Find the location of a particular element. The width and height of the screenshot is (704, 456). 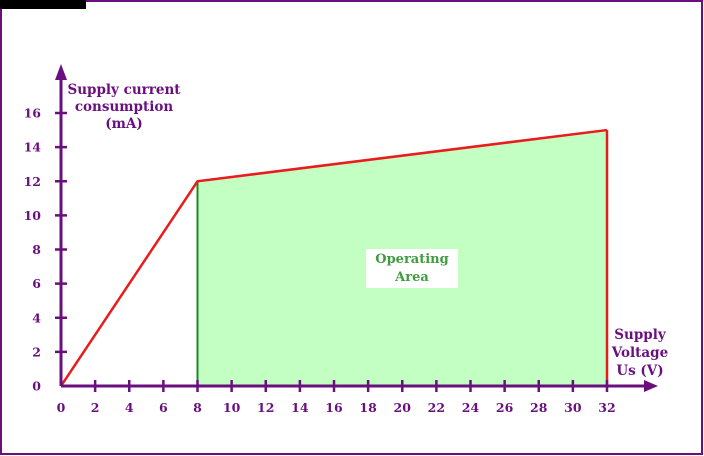

operating-area-label-line-1: Operating is located at coordinates (411, 259).